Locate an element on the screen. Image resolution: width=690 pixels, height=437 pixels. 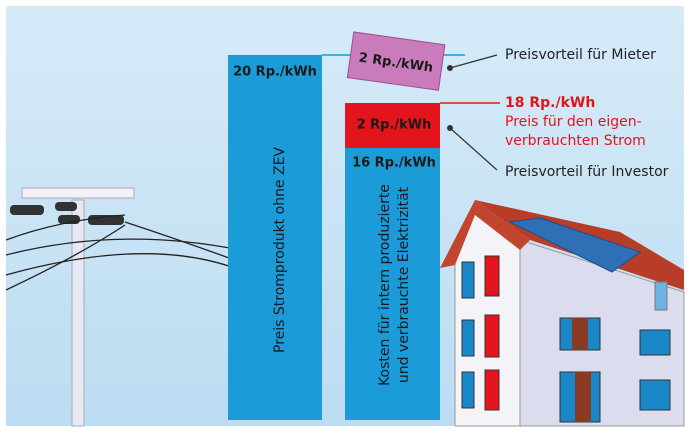
price-text: verbrauchten Strom is located at coordinates (575, 141).